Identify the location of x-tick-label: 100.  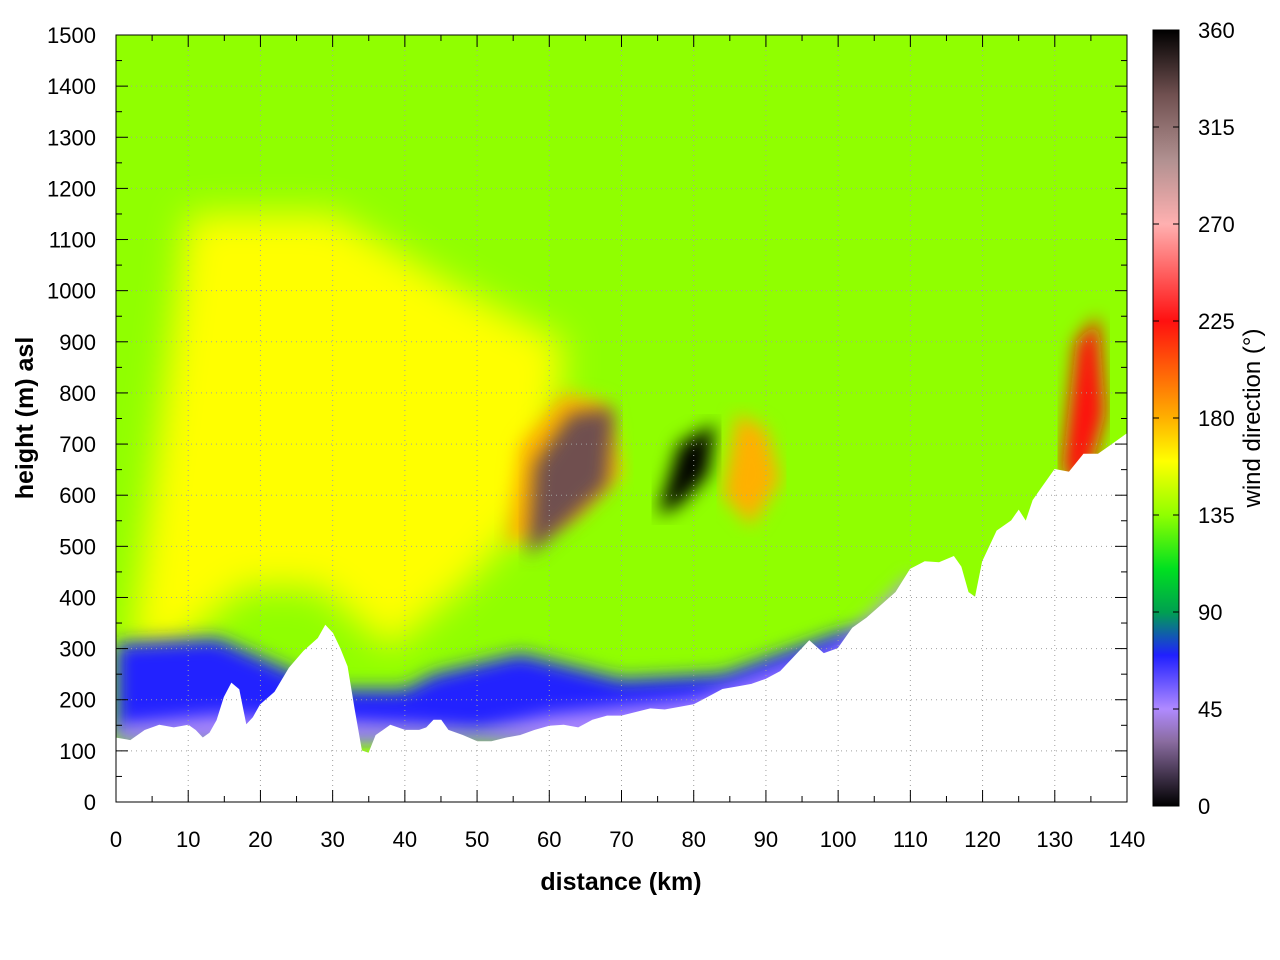
(838, 839).